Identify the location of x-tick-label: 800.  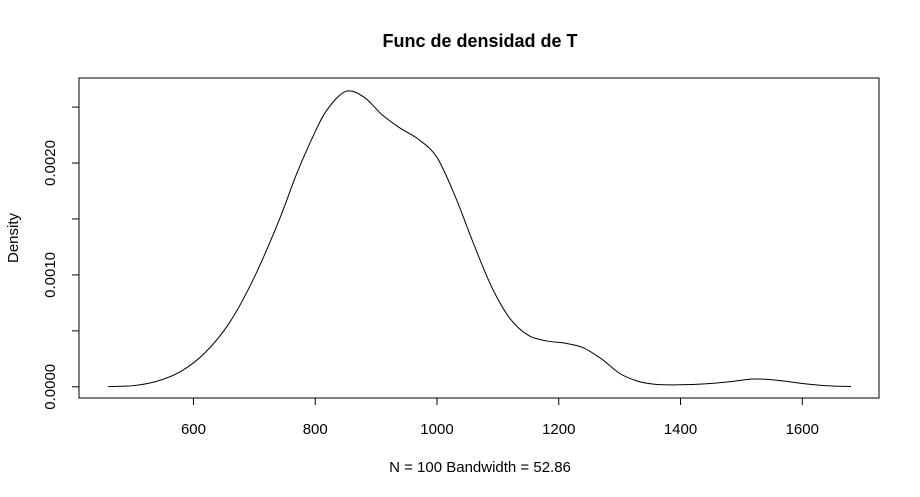
(315, 429).